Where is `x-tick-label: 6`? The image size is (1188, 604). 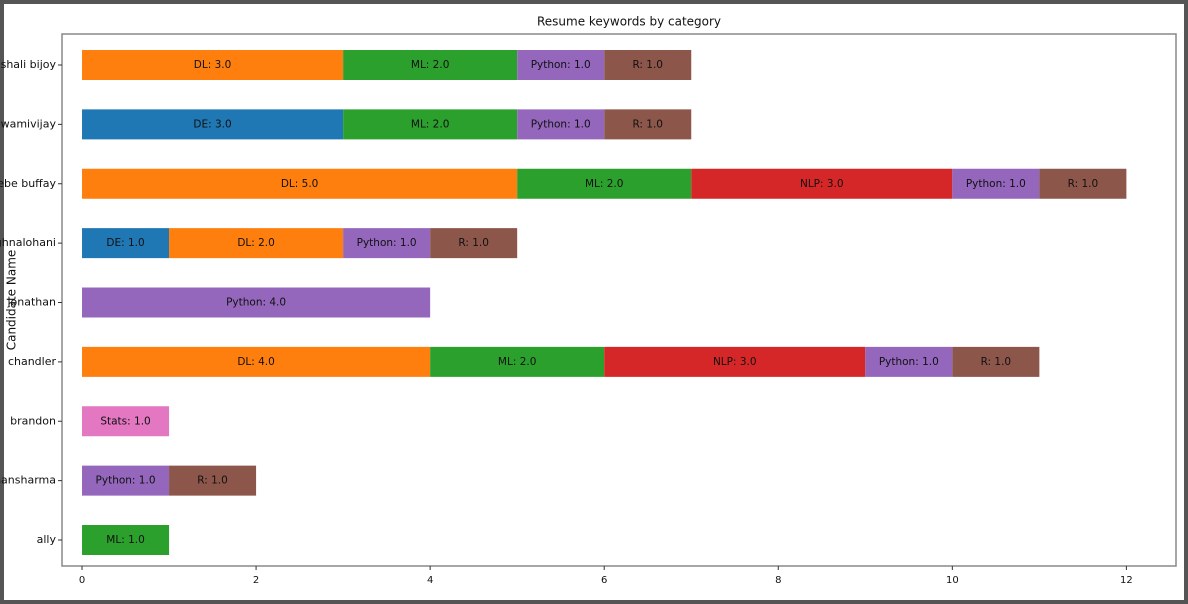
x-tick-label: 6 is located at coordinates (604, 580).